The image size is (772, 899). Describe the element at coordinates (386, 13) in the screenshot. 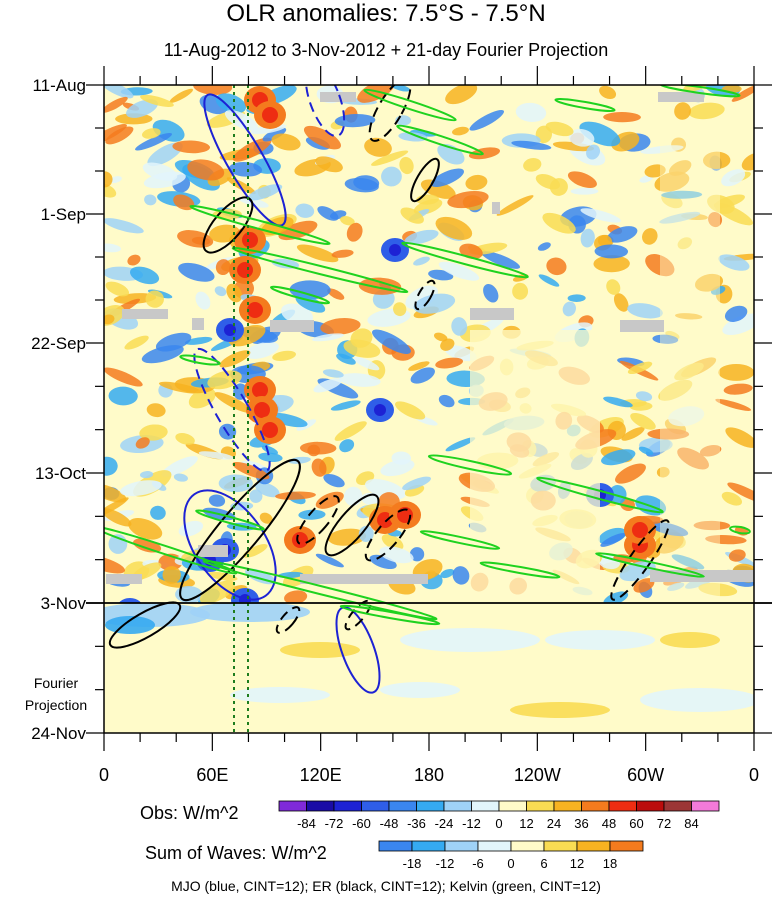

I see `chart-title: OLR anomalies: 7.5°S - 7.5°N` at that location.